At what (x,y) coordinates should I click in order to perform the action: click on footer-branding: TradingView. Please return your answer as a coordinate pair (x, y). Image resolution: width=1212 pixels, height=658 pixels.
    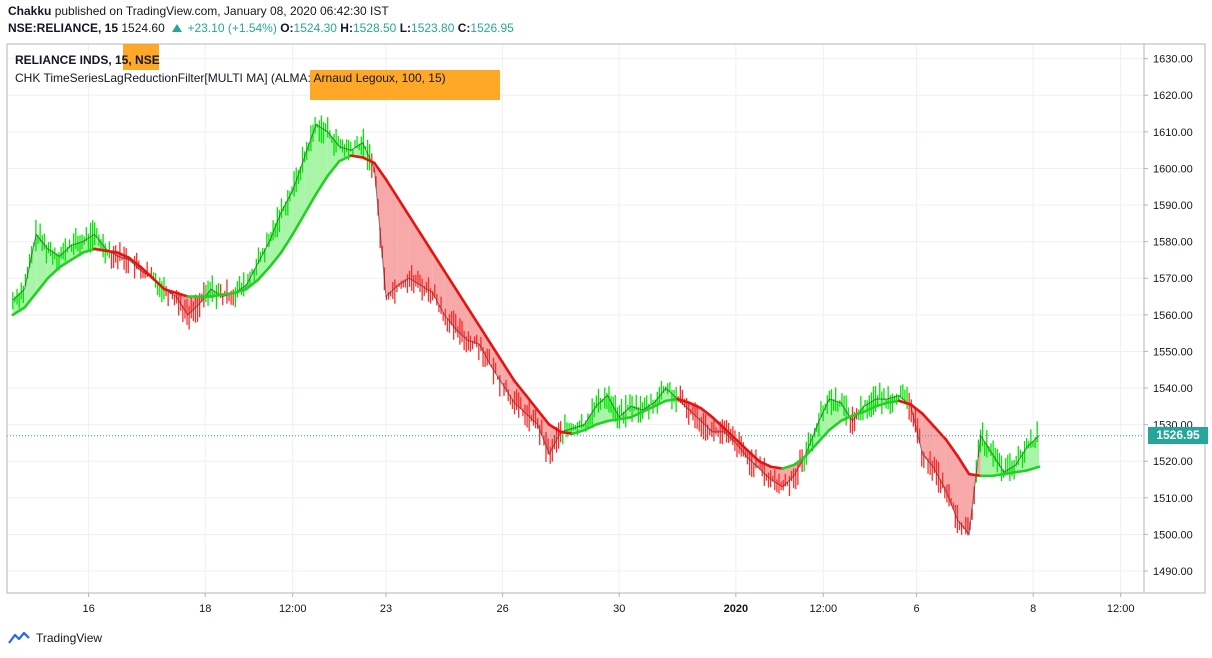
    Looking at the image, I should click on (55, 638).